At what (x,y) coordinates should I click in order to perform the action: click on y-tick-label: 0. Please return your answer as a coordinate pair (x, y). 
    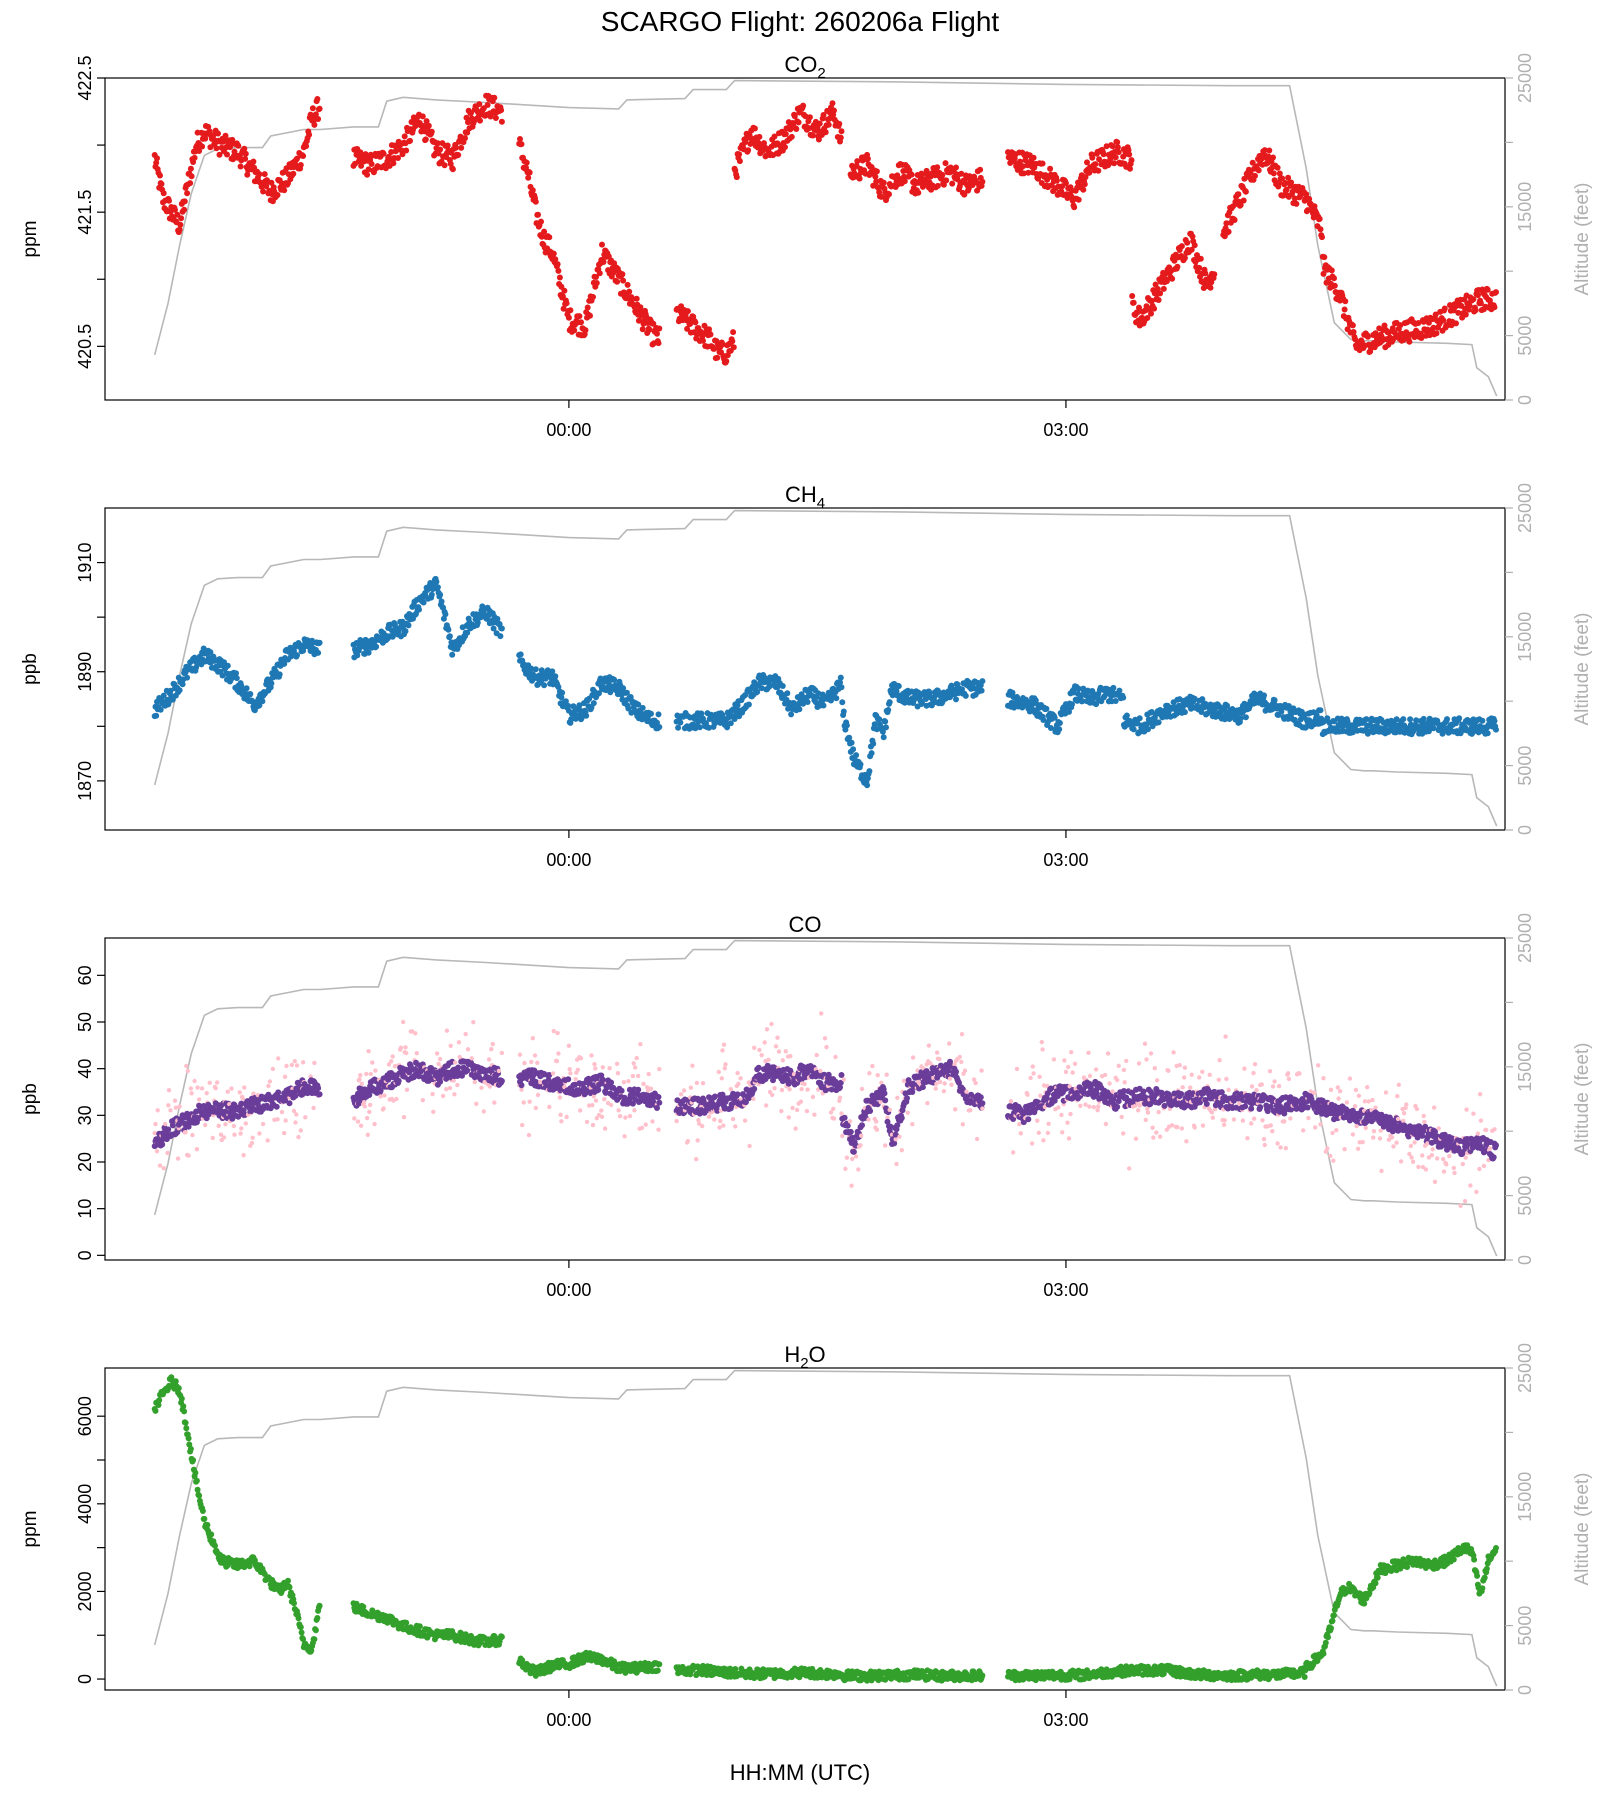
    Looking at the image, I should click on (85, 1255).